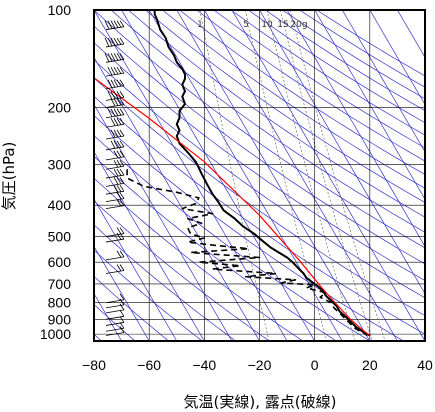 This screenshot has height=412, width=435. Describe the element at coordinates (204, 365) in the screenshot. I see `x-tick-label: −40` at that location.